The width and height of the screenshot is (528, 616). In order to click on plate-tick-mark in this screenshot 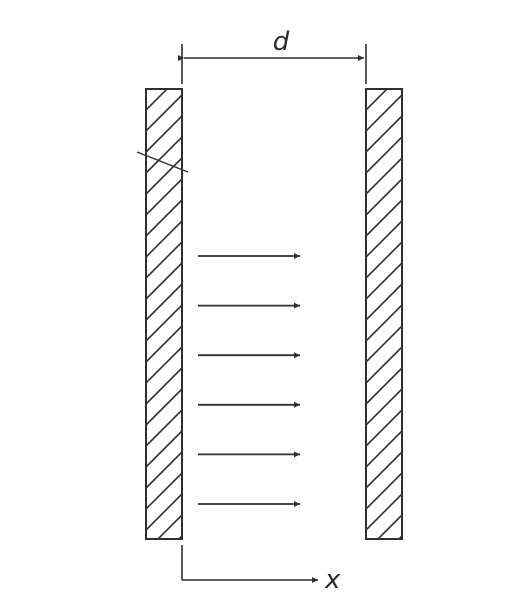, I will do `click(162, 162)`.